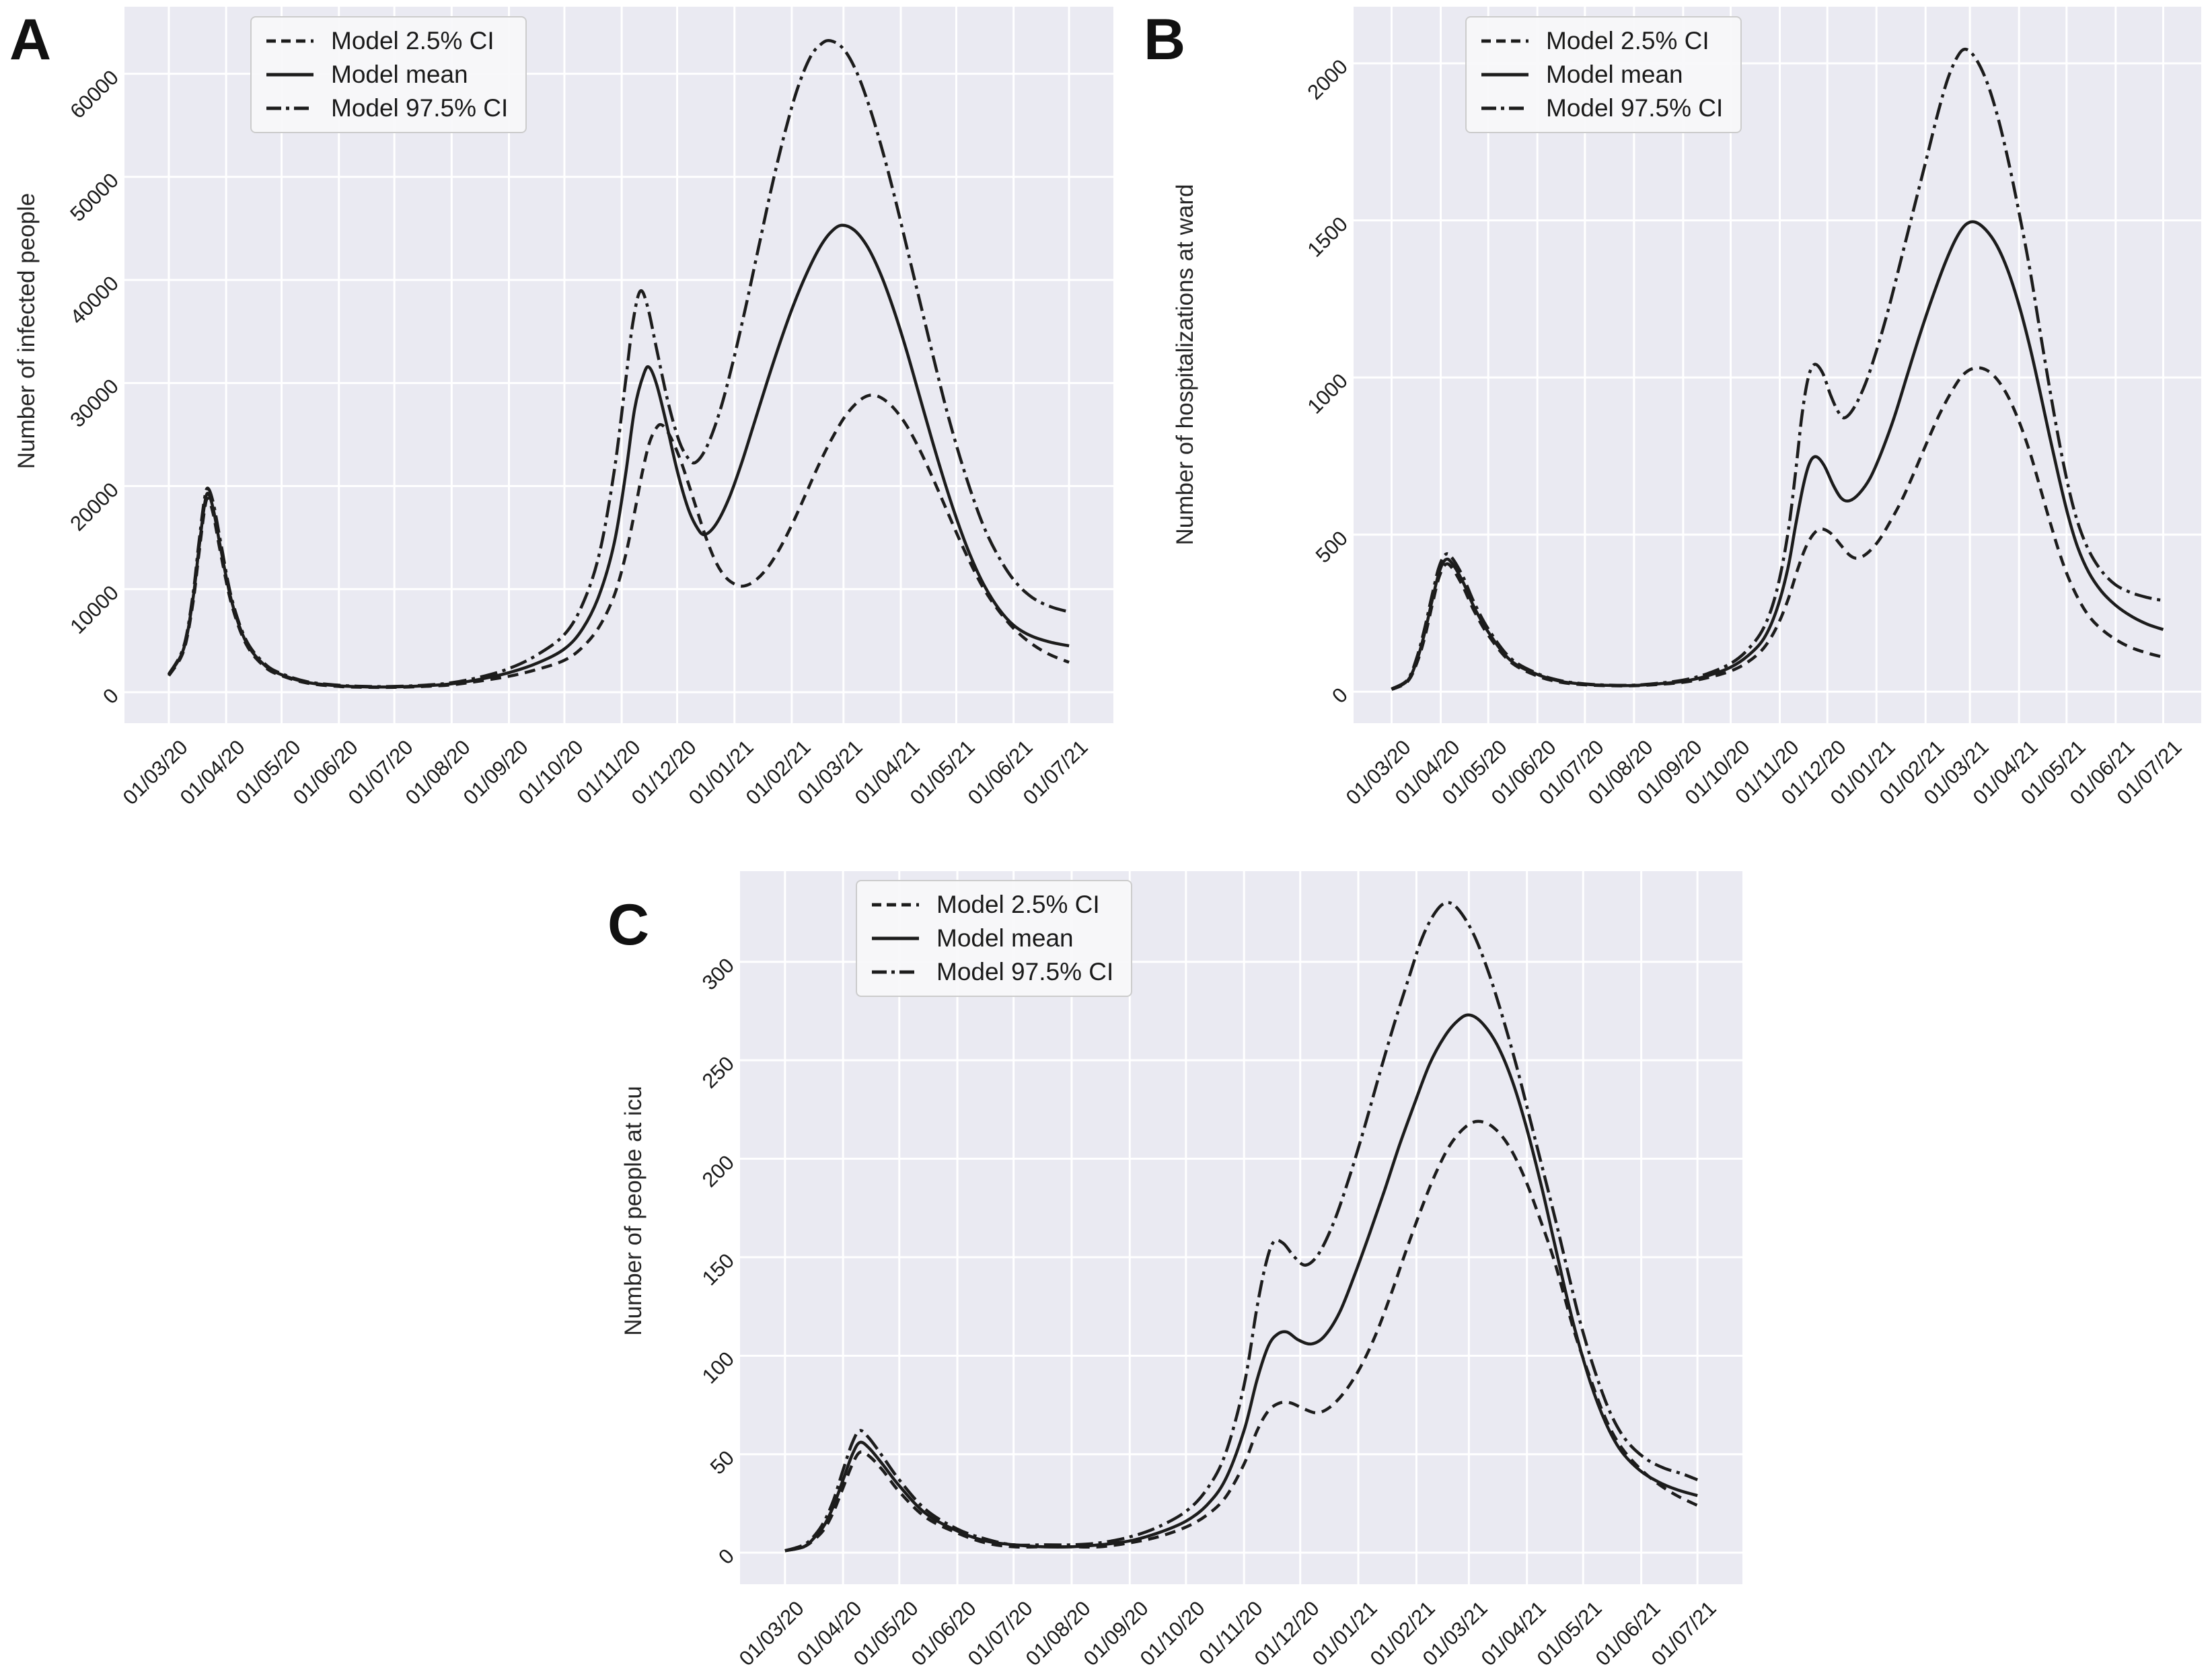 Image resolution: width=2212 pixels, height=1671 pixels. What do you see at coordinates (30, 39) in the screenshot?
I see `panel-letter-a: A` at bounding box center [30, 39].